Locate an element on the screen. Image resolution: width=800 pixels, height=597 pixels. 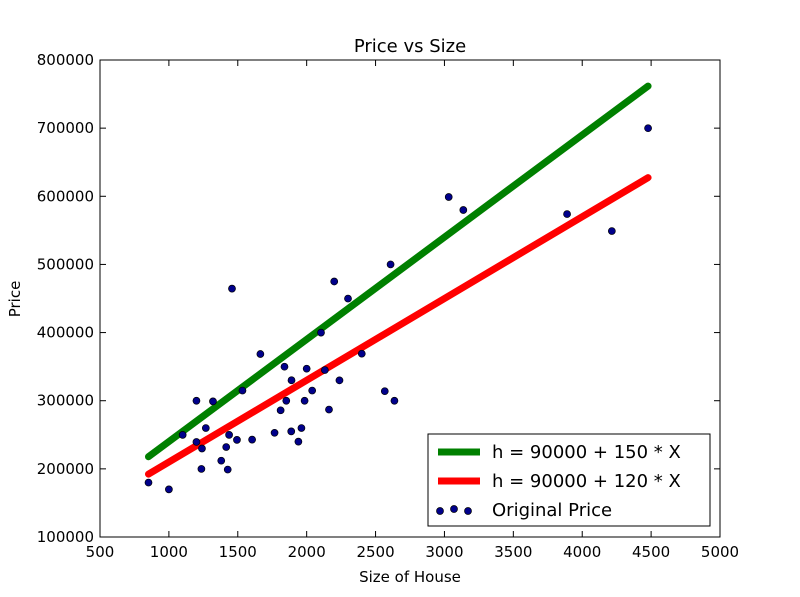
y-tick-label-1: 200000 is located at coordinates (65, 469).